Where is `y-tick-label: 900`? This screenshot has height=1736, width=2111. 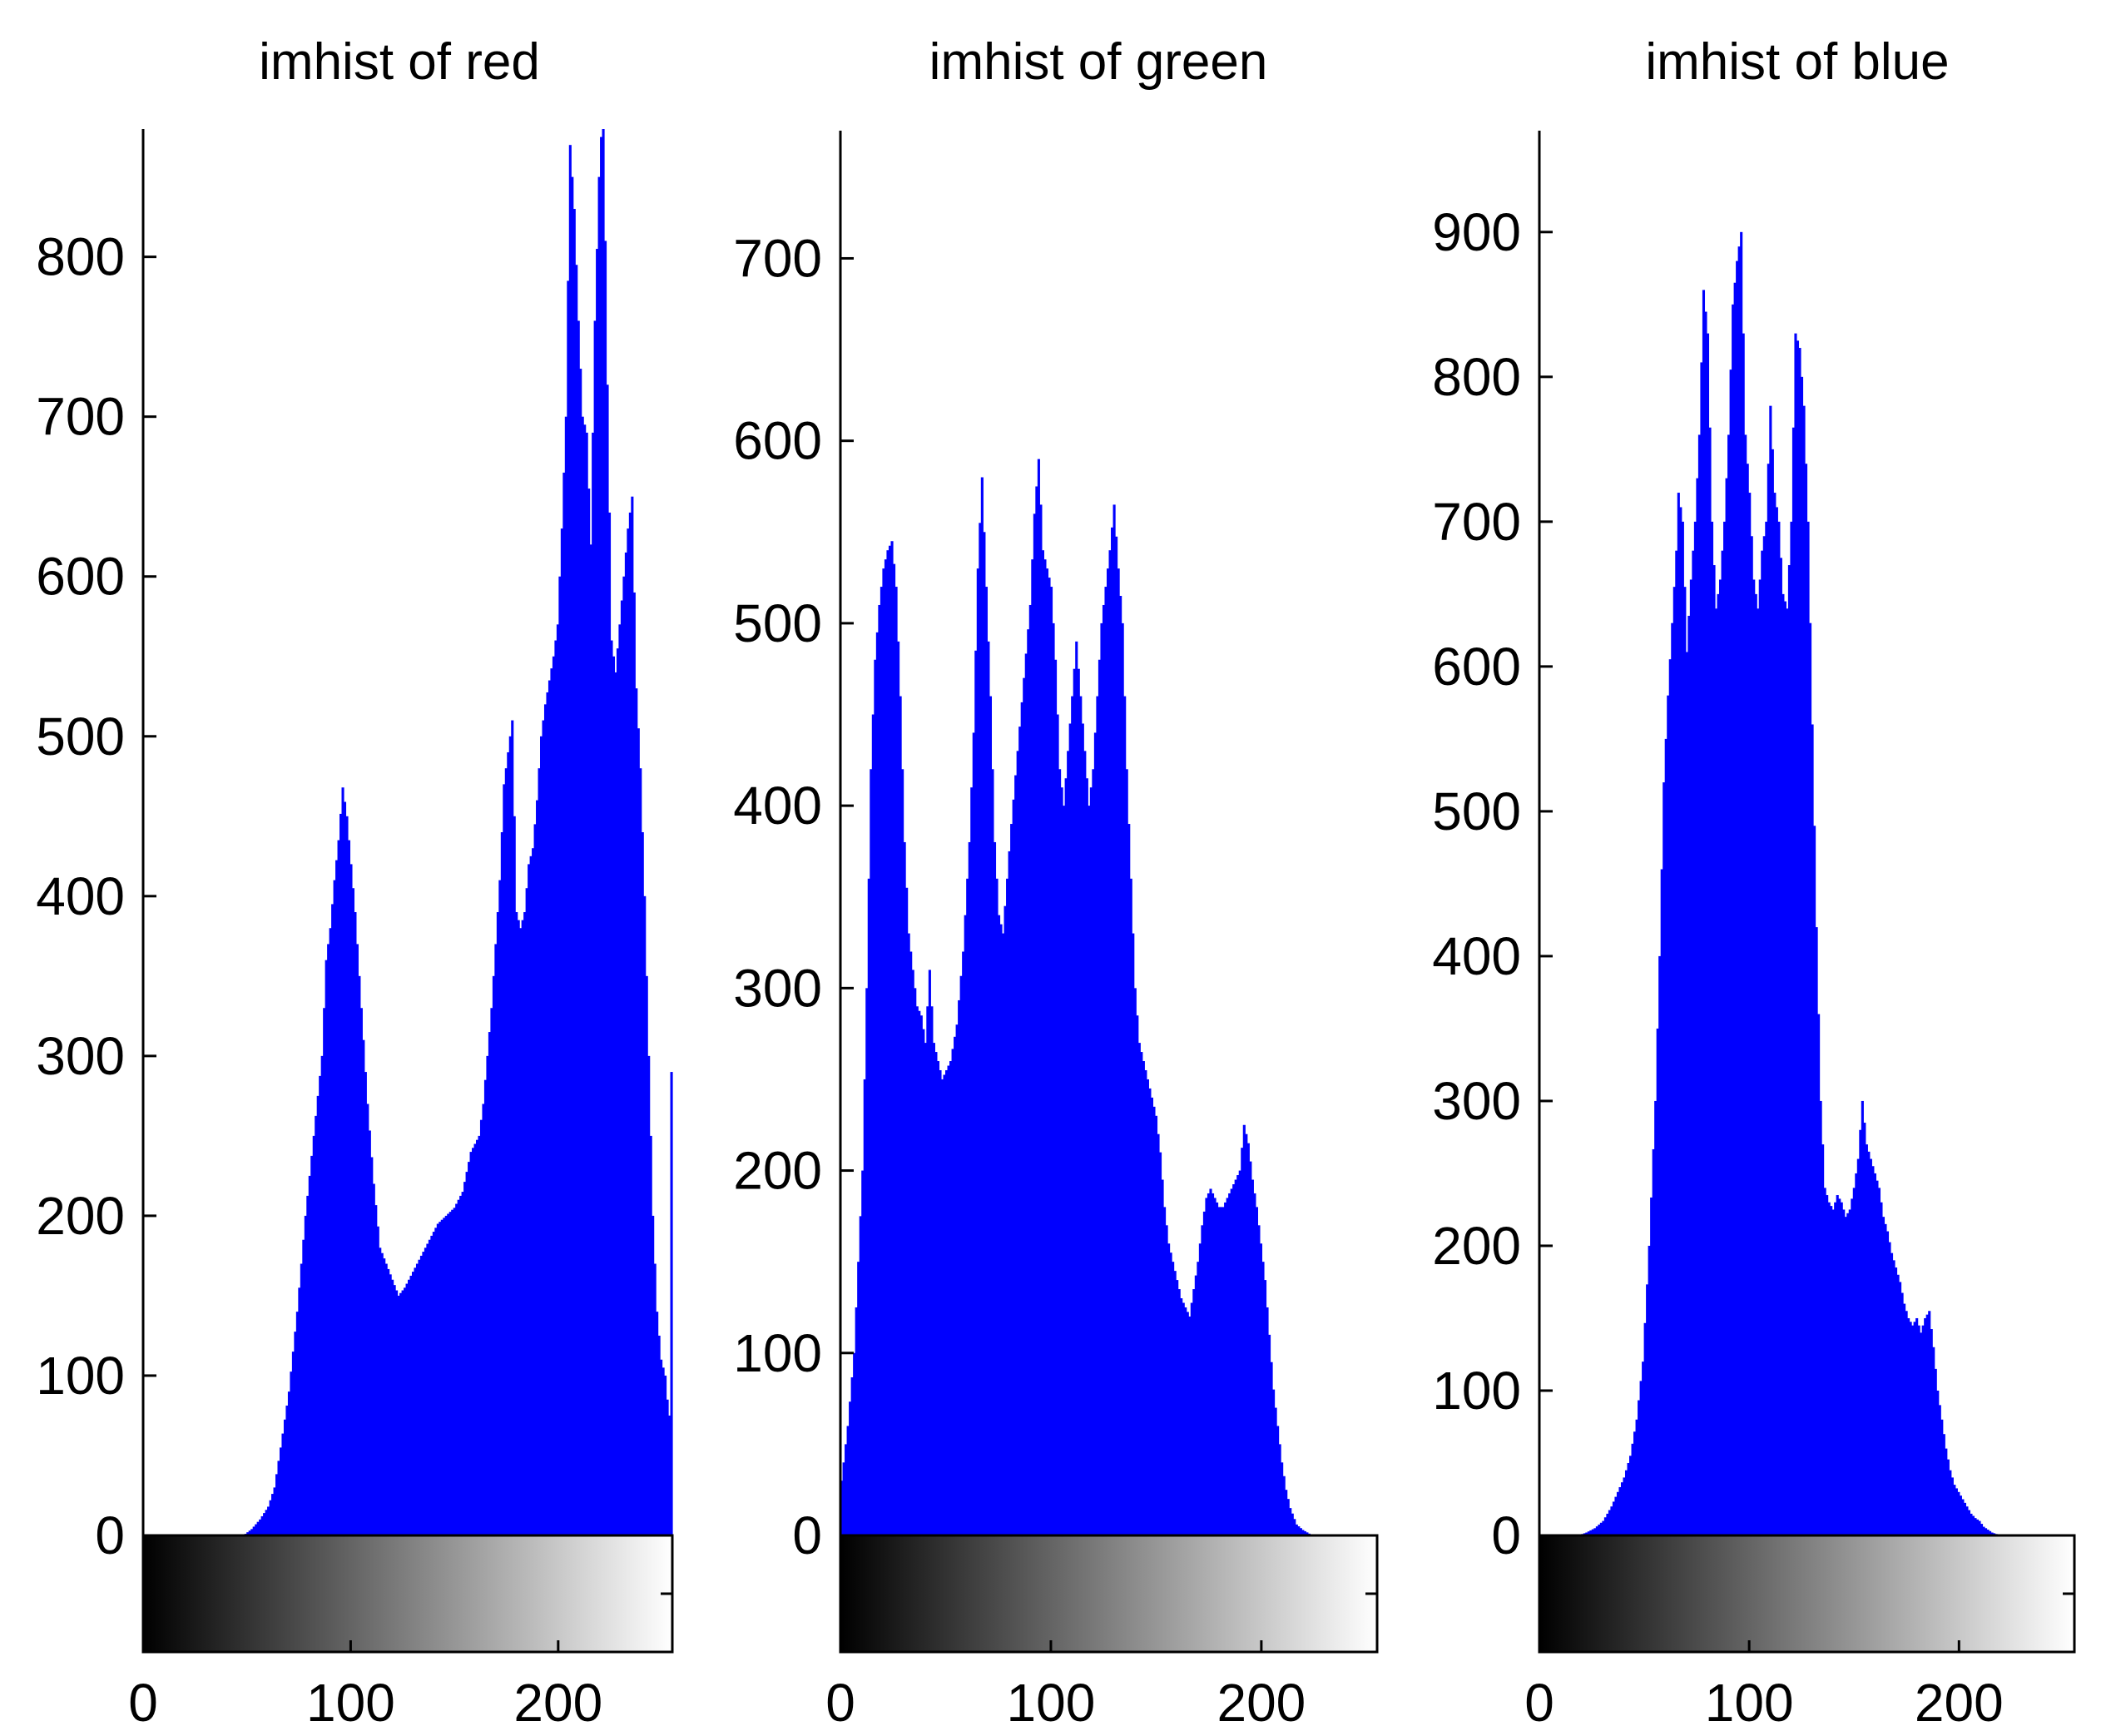
y-tick-label: 900 is located at coordinates (1477, 232).